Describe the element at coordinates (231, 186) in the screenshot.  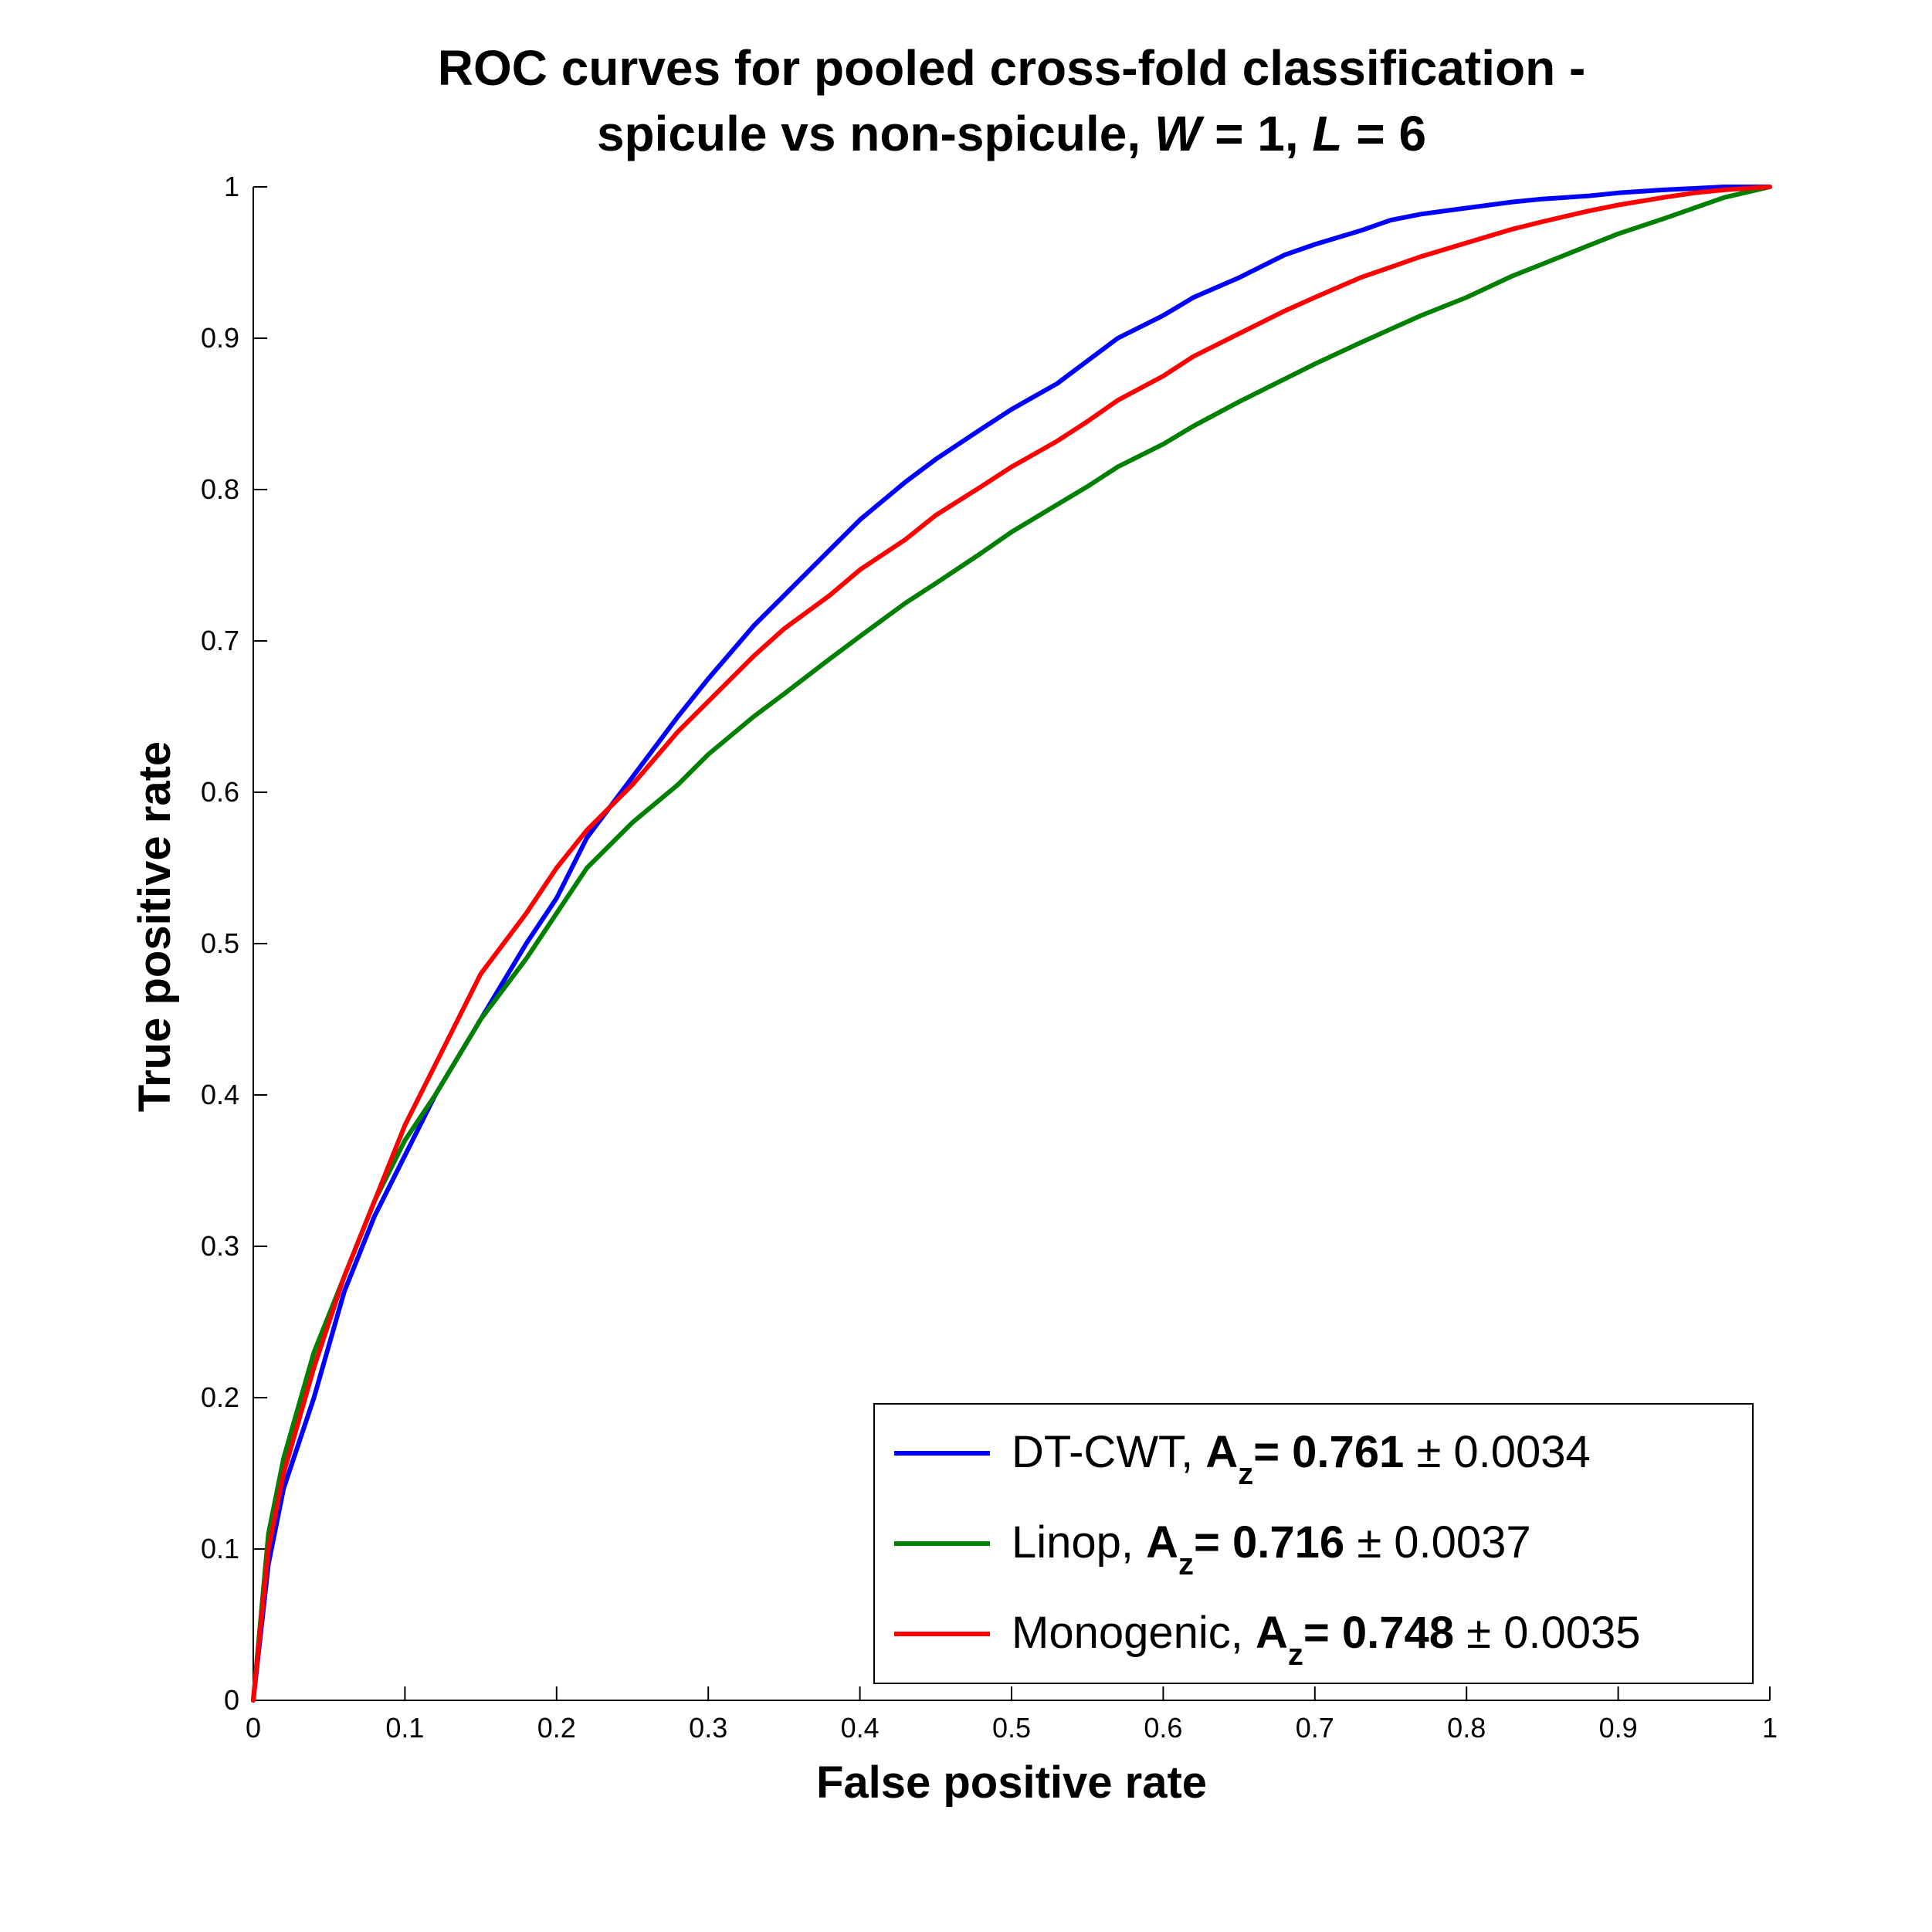
I see `y-tick-label: 1` at that location.